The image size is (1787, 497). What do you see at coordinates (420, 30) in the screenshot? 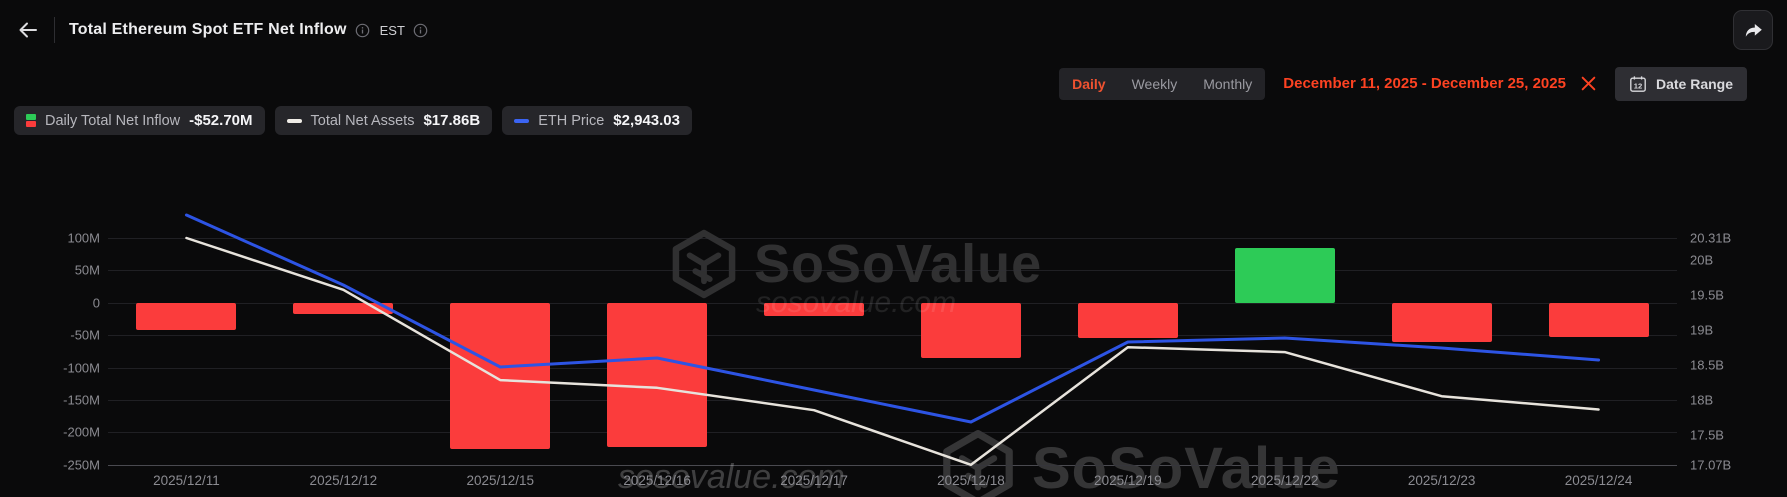
I see `timezone-info-icon` at bounding box center [420, 30].